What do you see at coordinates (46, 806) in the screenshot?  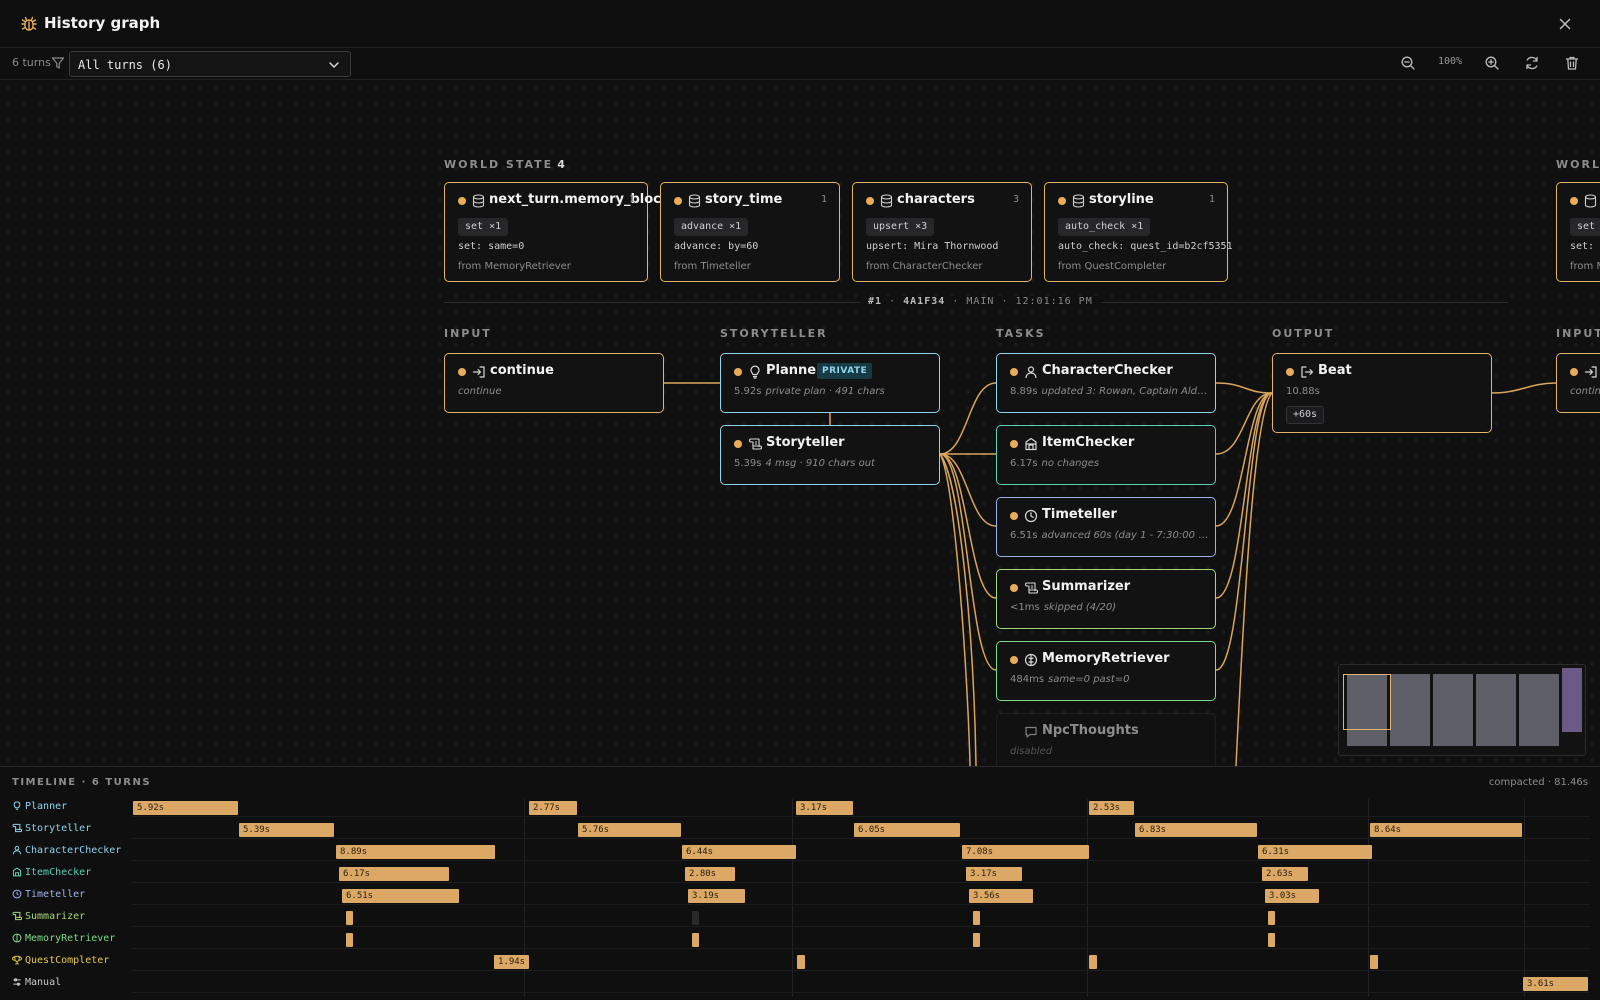 I see `timeline-row-name: Planner` at bounding box center [46, 806].